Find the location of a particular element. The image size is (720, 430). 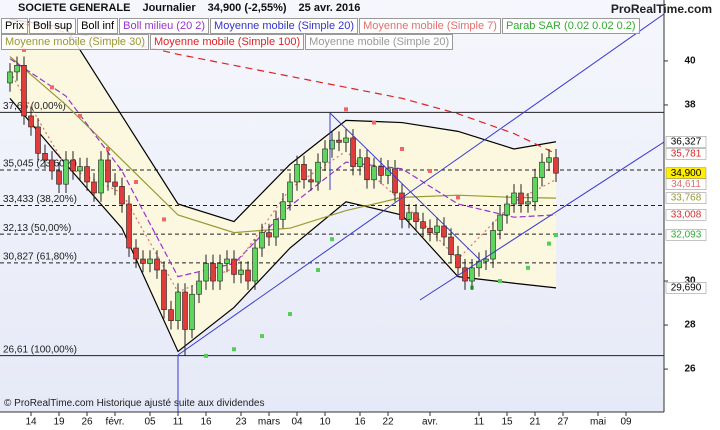

price-tag-label: 32,093 is located at coordinates (686, 235).